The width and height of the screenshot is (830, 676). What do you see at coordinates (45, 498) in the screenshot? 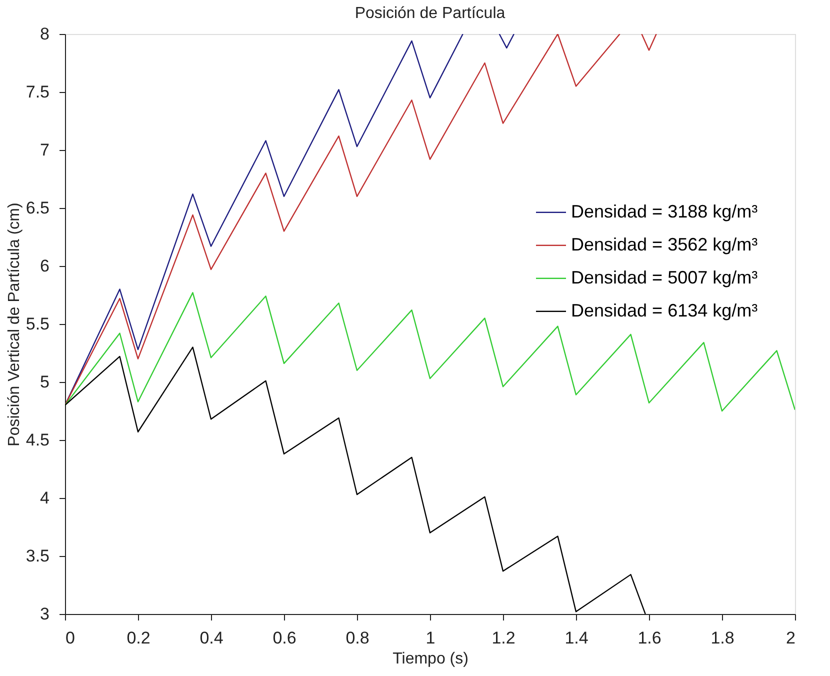
I see `y-tick-label: 4` at bounding box center [45, 498].